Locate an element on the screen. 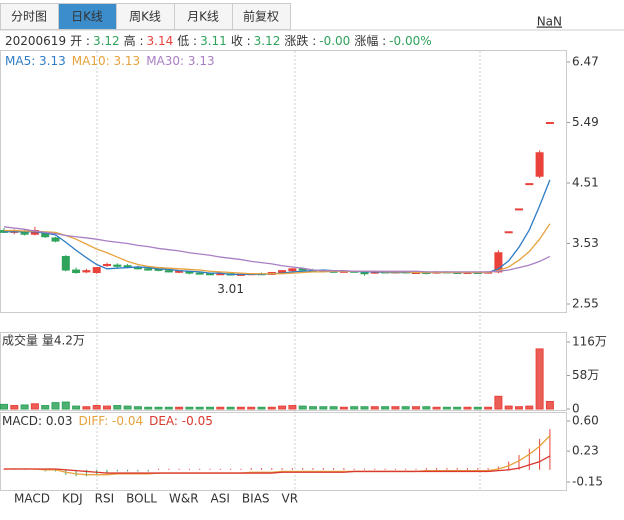 This screenshot has width=624, height=520. tab-label: 日K线 is located at coordinates (87, 17).